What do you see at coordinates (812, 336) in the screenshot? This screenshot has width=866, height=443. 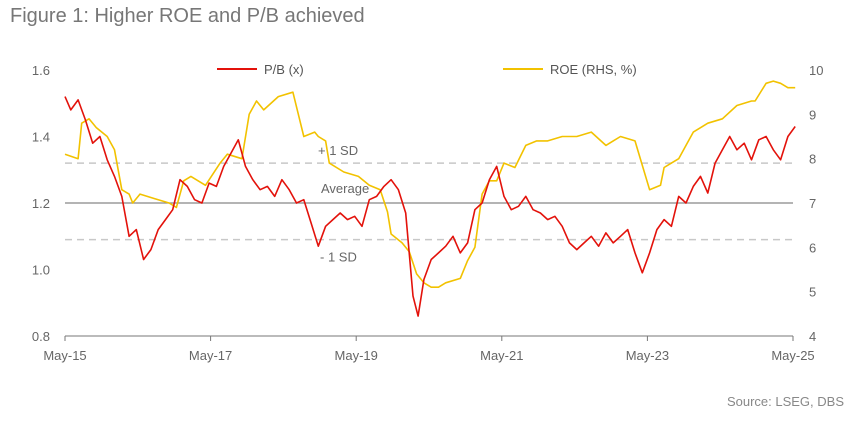 I see `y-right-tick-label: 4` at bounding box center [812, 336].